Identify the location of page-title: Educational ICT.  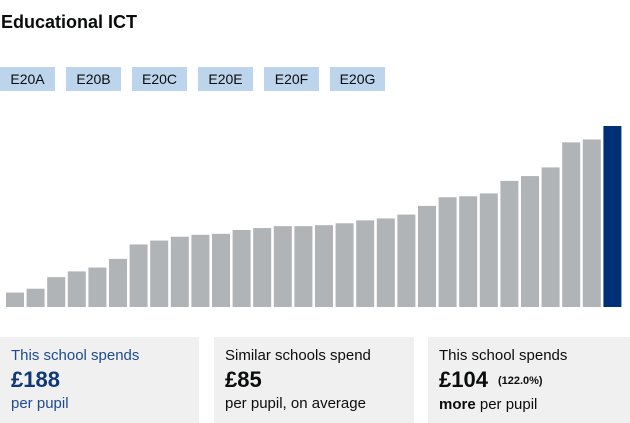
(69, 22).